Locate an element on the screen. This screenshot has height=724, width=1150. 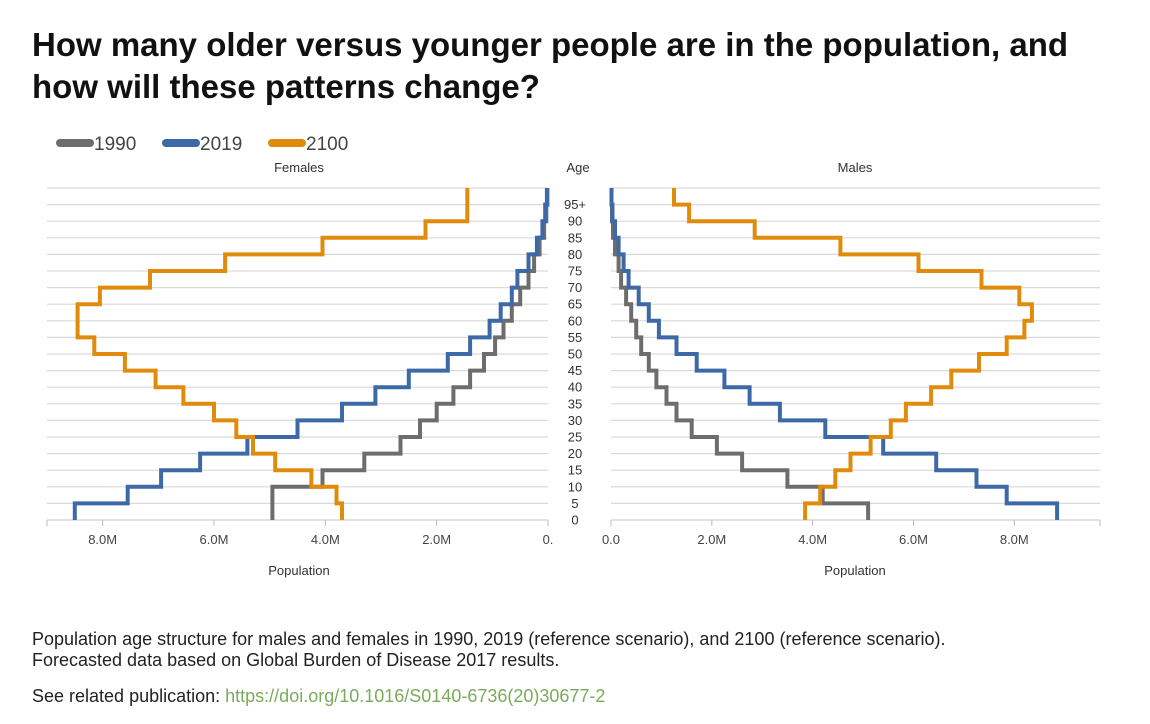
age-tick-label: 65 is located at coordinates (575, 304).